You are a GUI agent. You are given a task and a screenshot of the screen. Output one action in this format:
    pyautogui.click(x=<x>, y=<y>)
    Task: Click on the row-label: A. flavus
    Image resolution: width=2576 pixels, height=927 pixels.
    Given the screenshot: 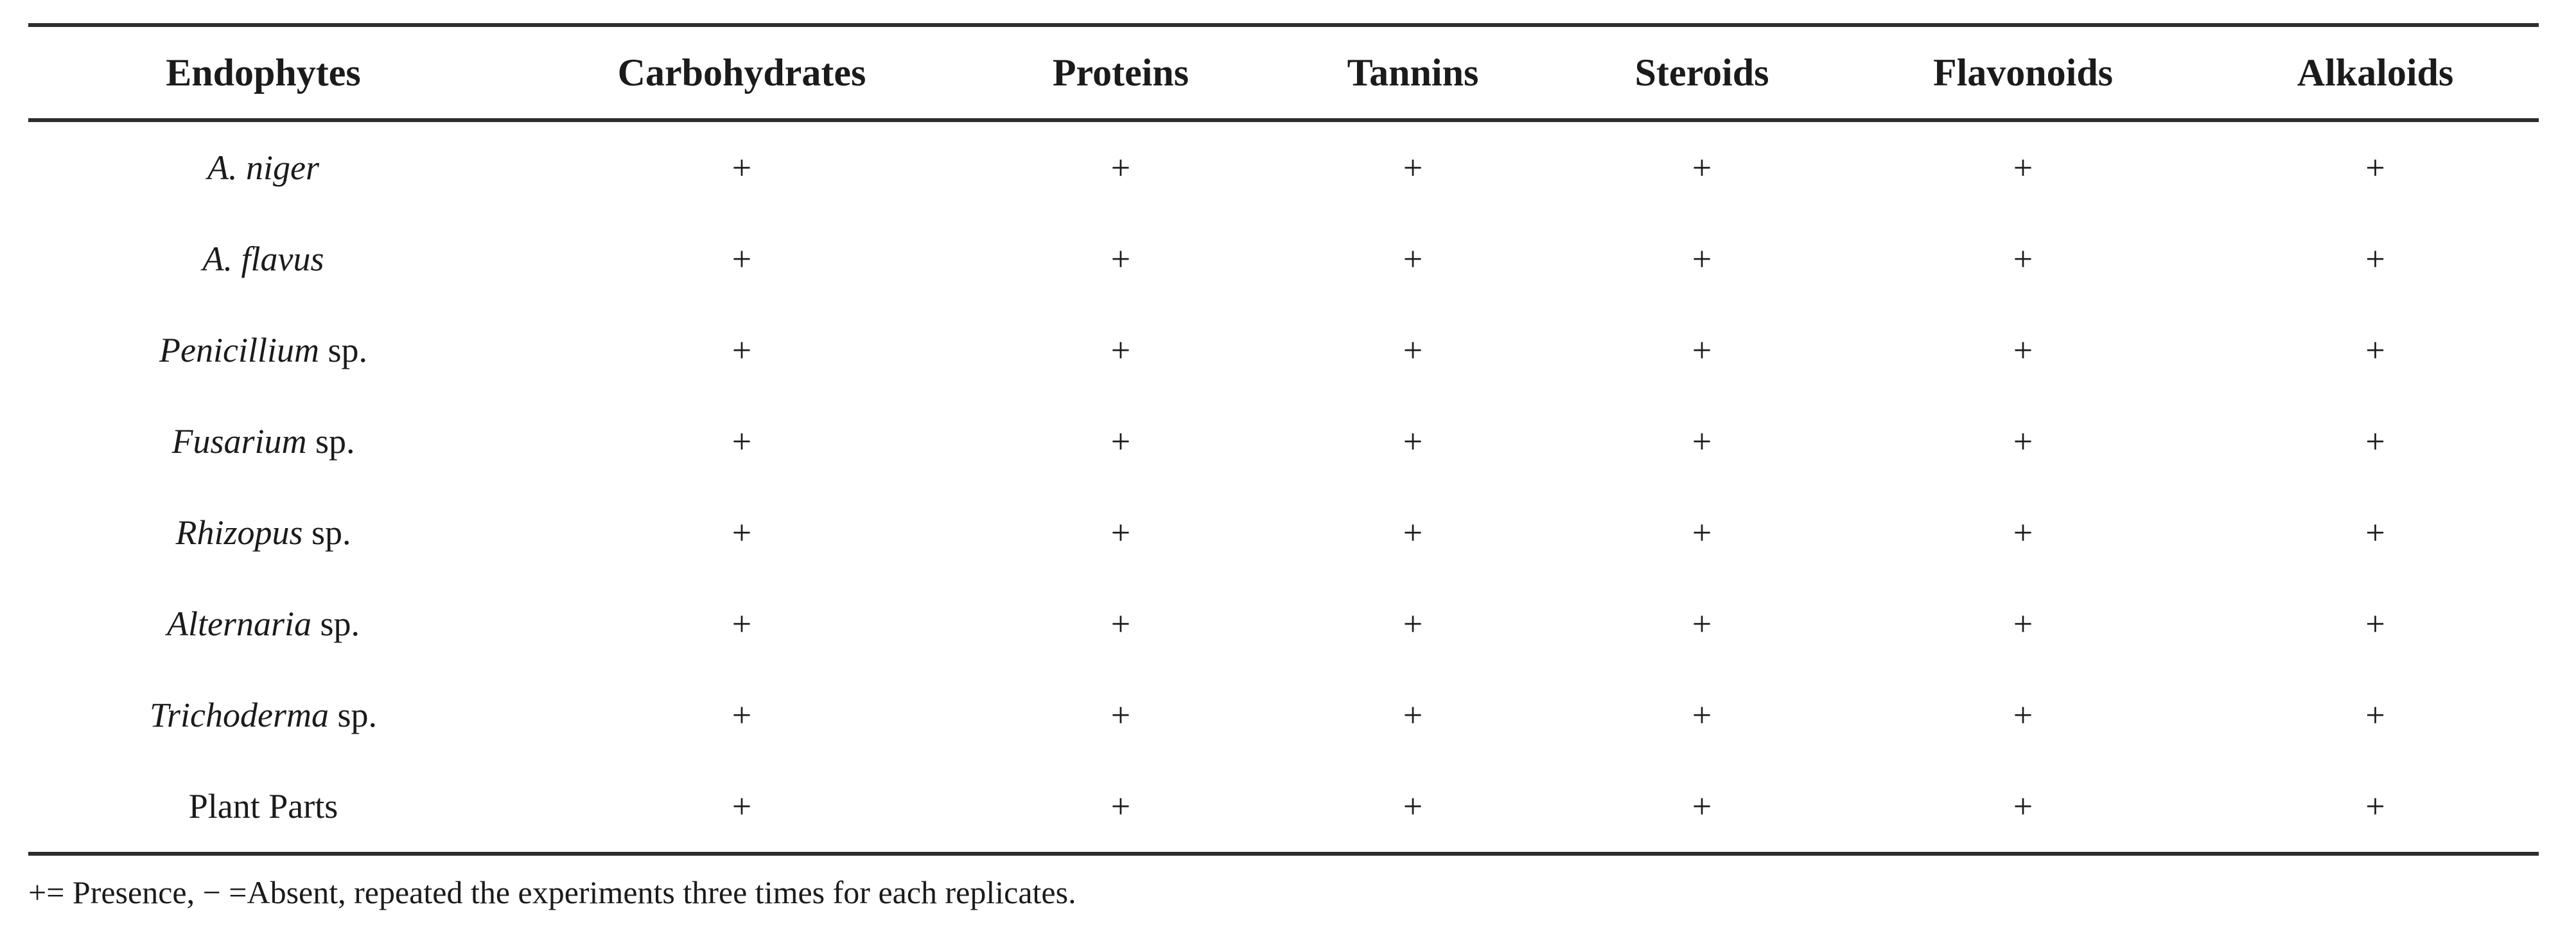 What is the action you would take?
    pyautogui.click(x=263, y=258)
    